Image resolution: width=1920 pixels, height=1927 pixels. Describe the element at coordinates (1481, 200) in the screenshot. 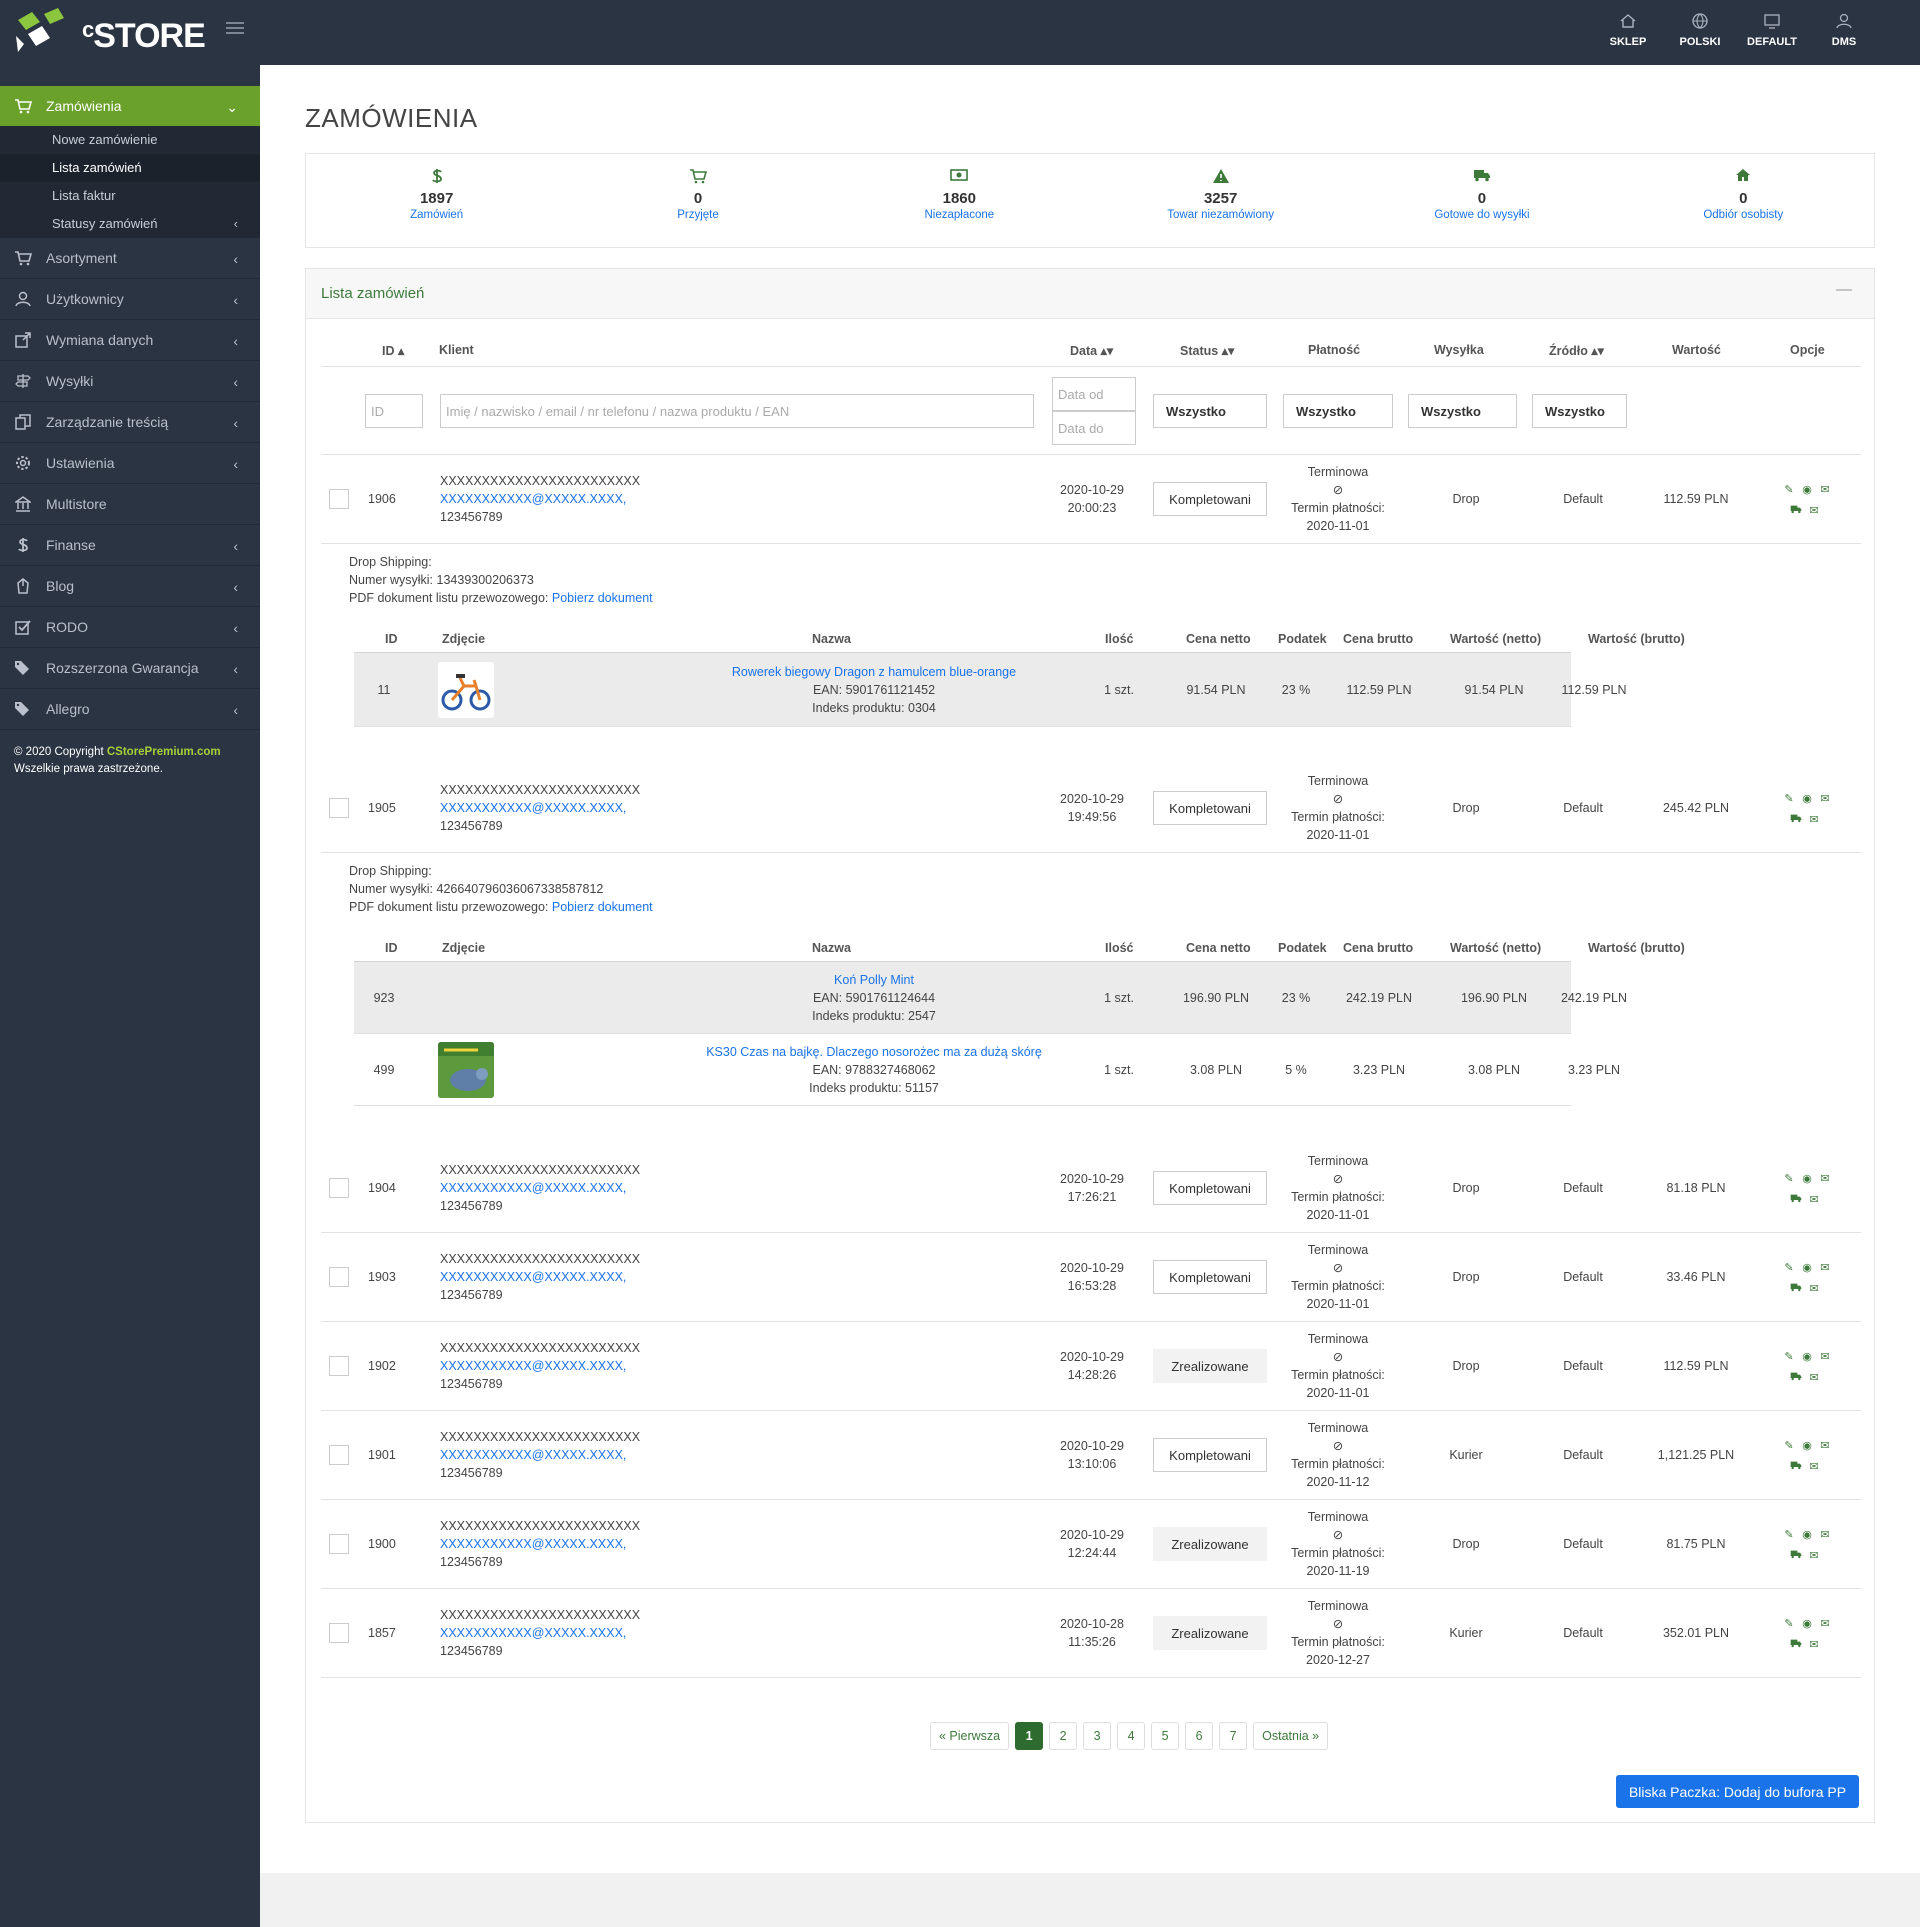

I see `stat-card: 0 Gotowe do wysyłki` at that location.